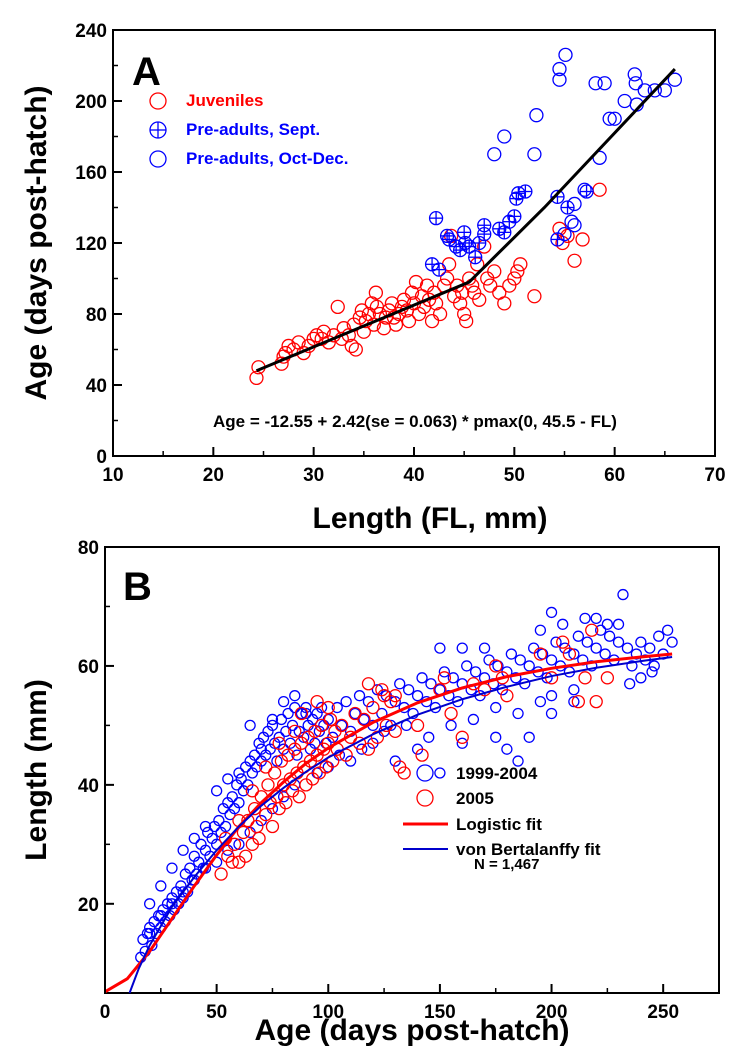 This screenshot has height=1049, width=731. Describe the element at coordinates (158, 101) in the screenshot. I see `legend-juveniles-marker` at that location.